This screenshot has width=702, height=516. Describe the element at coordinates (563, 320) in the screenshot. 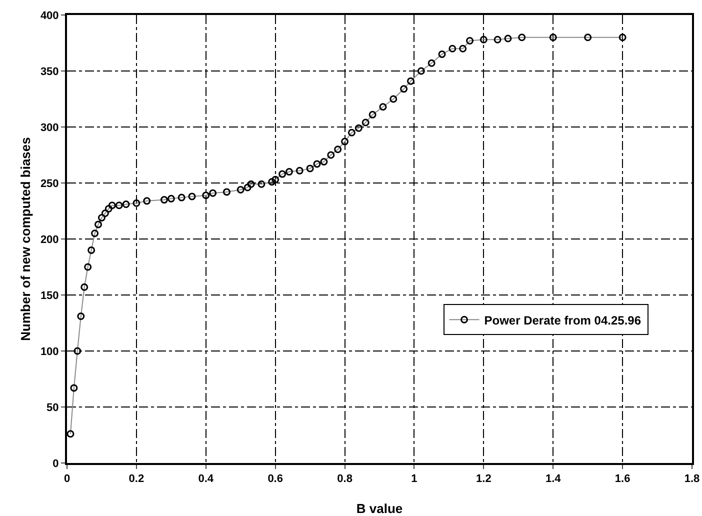

I see `legend-label: Power Derate from 04.25.96` at that location.